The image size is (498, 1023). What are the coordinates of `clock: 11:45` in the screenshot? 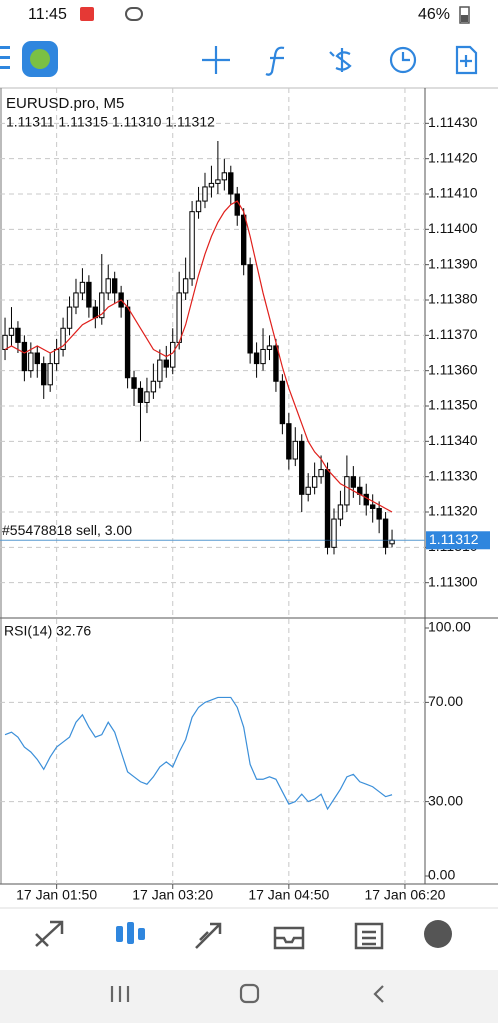 It's located at (47, 14).